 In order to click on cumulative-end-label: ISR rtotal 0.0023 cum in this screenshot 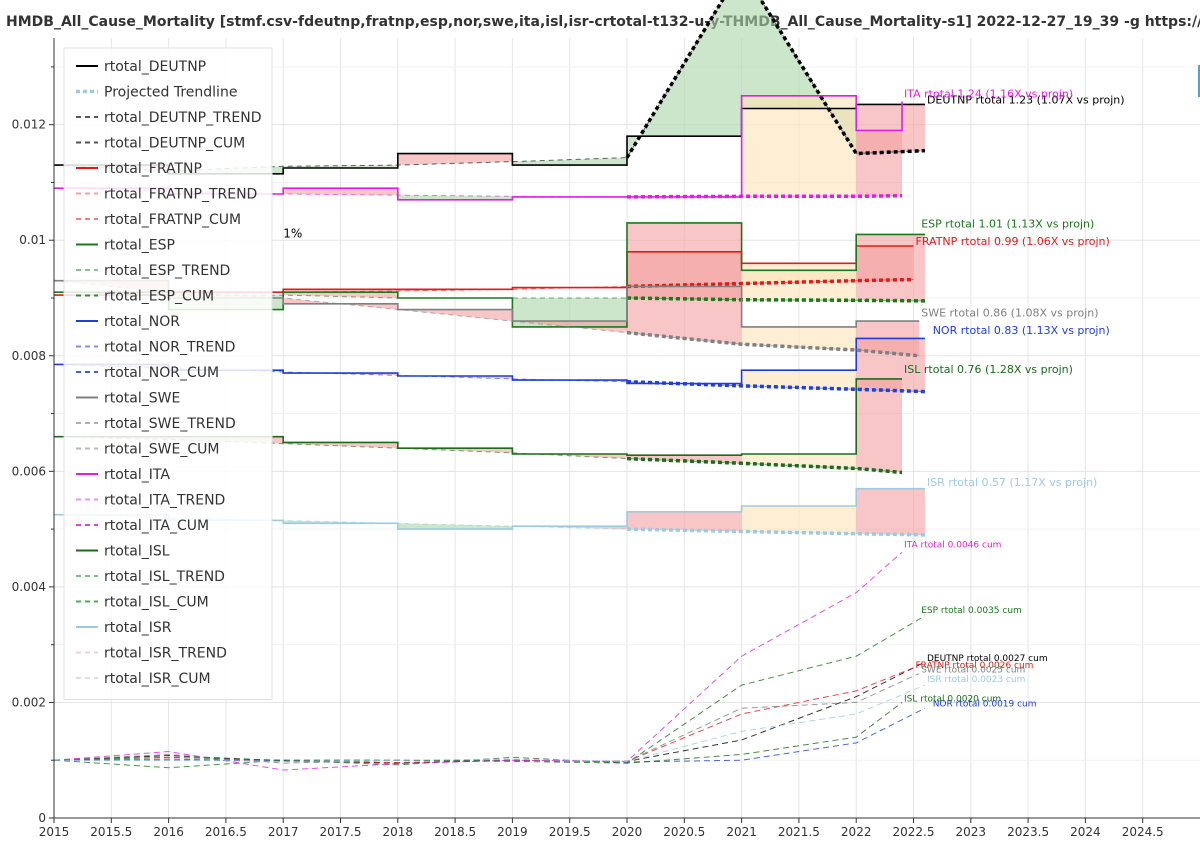, I will do `click(976, 680)`.